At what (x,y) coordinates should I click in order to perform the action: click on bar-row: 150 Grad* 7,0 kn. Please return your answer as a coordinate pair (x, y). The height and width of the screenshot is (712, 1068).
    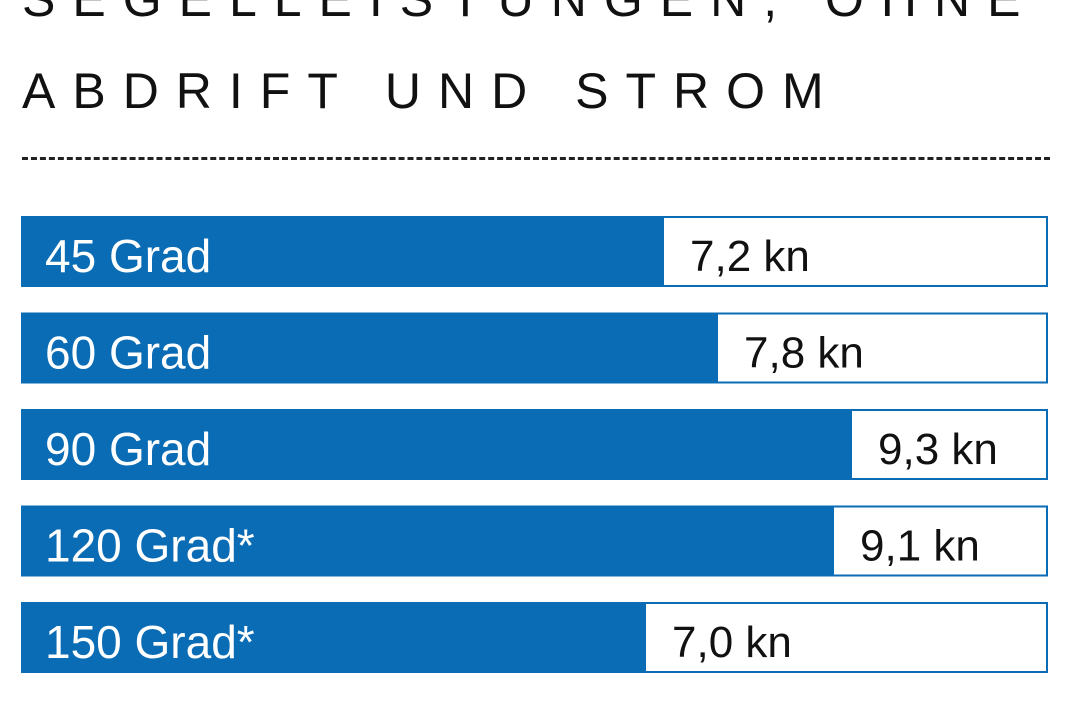
    Looking at the image, I should click on (534, 637).